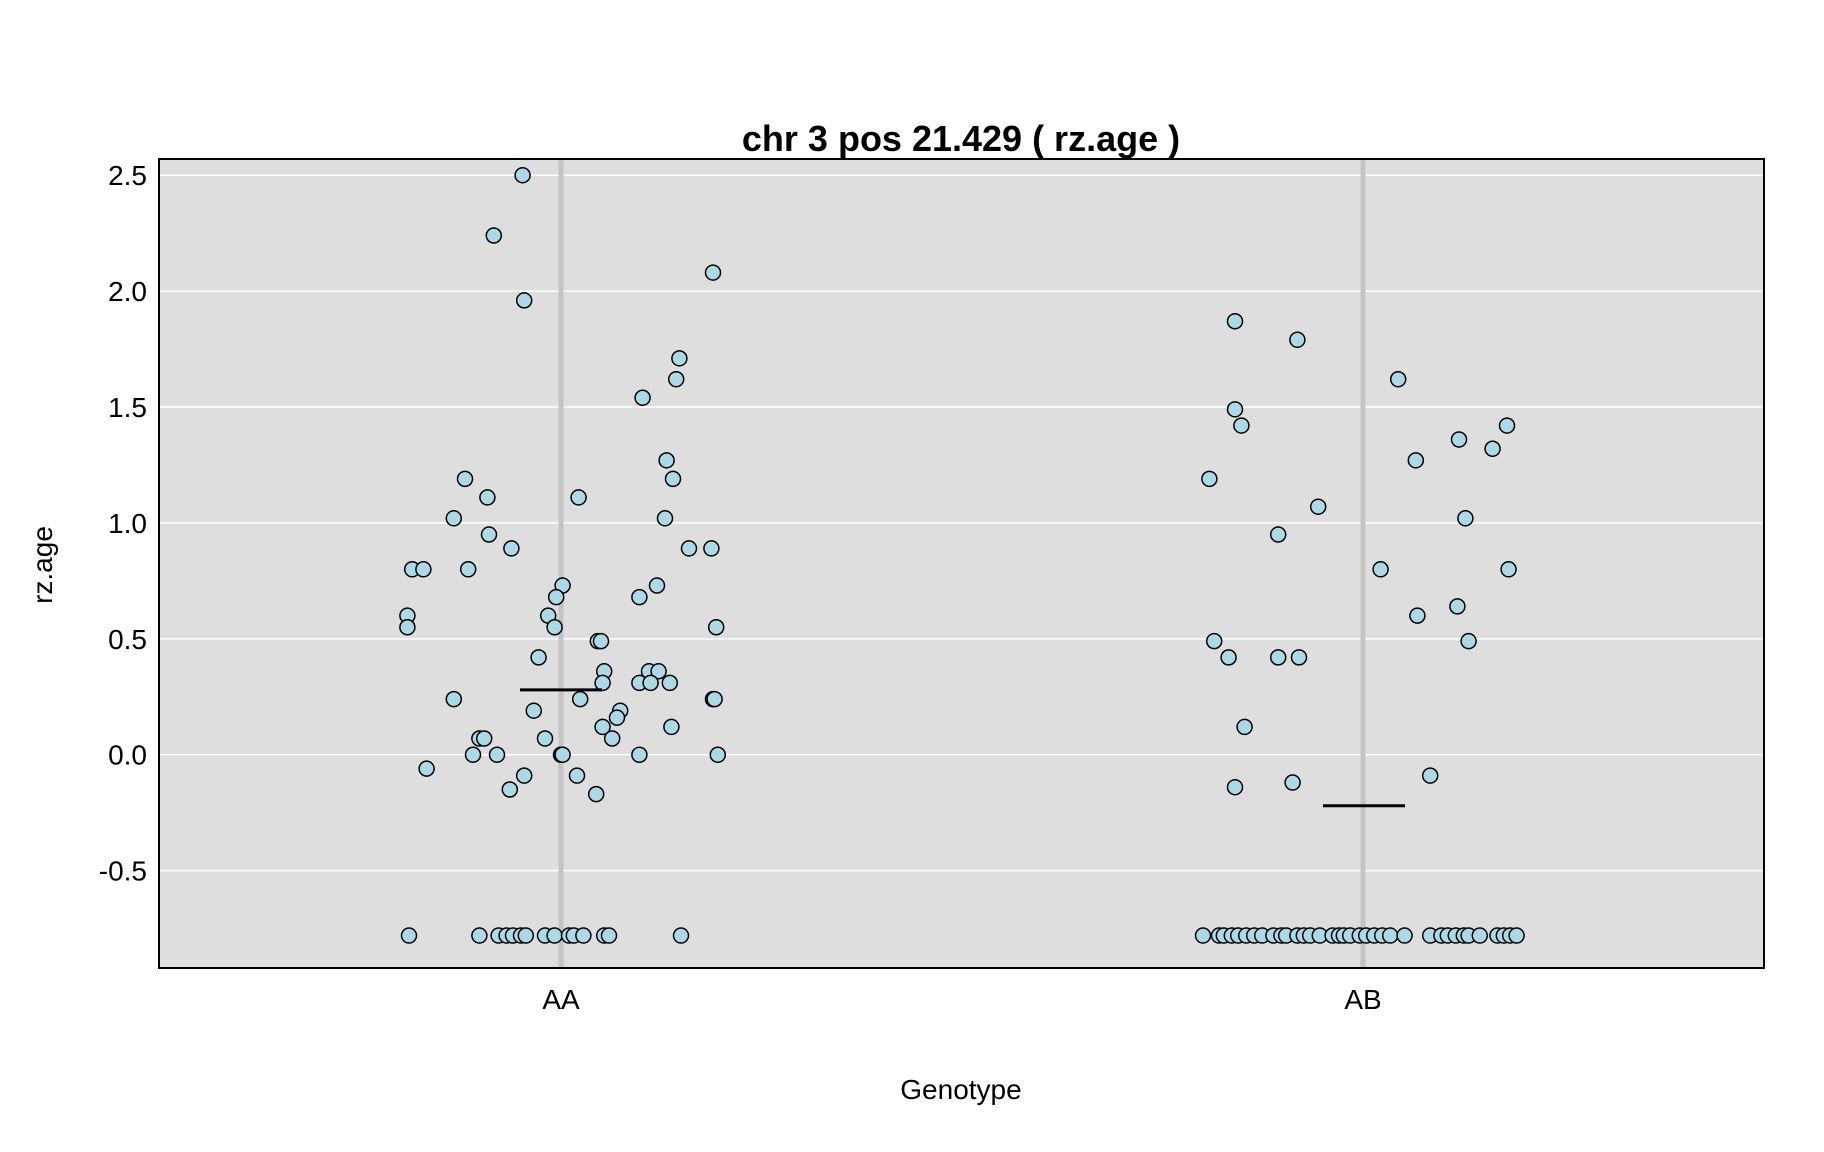  Describe the element at coordinates (1362, 999) in the screenshot. I see `x-tick-label: AB` at that location.